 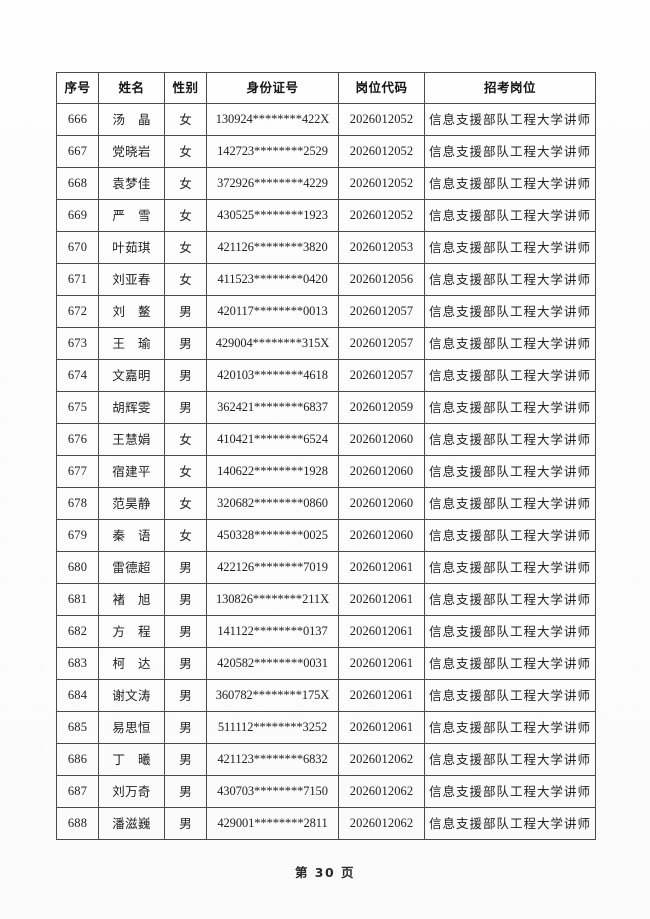 What do you see at coordinates (131, 535) in the screenshot?
I see `cell-name: 秦 语` at bounding box center [131, 535].